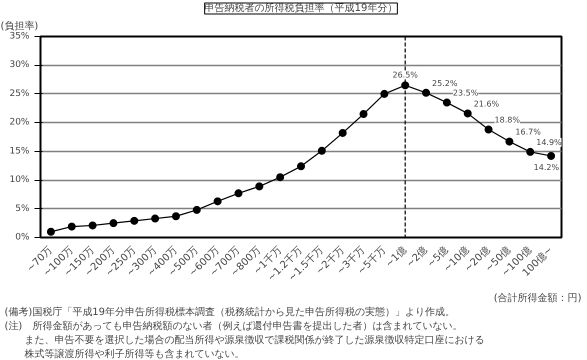  I want to click on y-tick-label: 10%, so click(19, 180).